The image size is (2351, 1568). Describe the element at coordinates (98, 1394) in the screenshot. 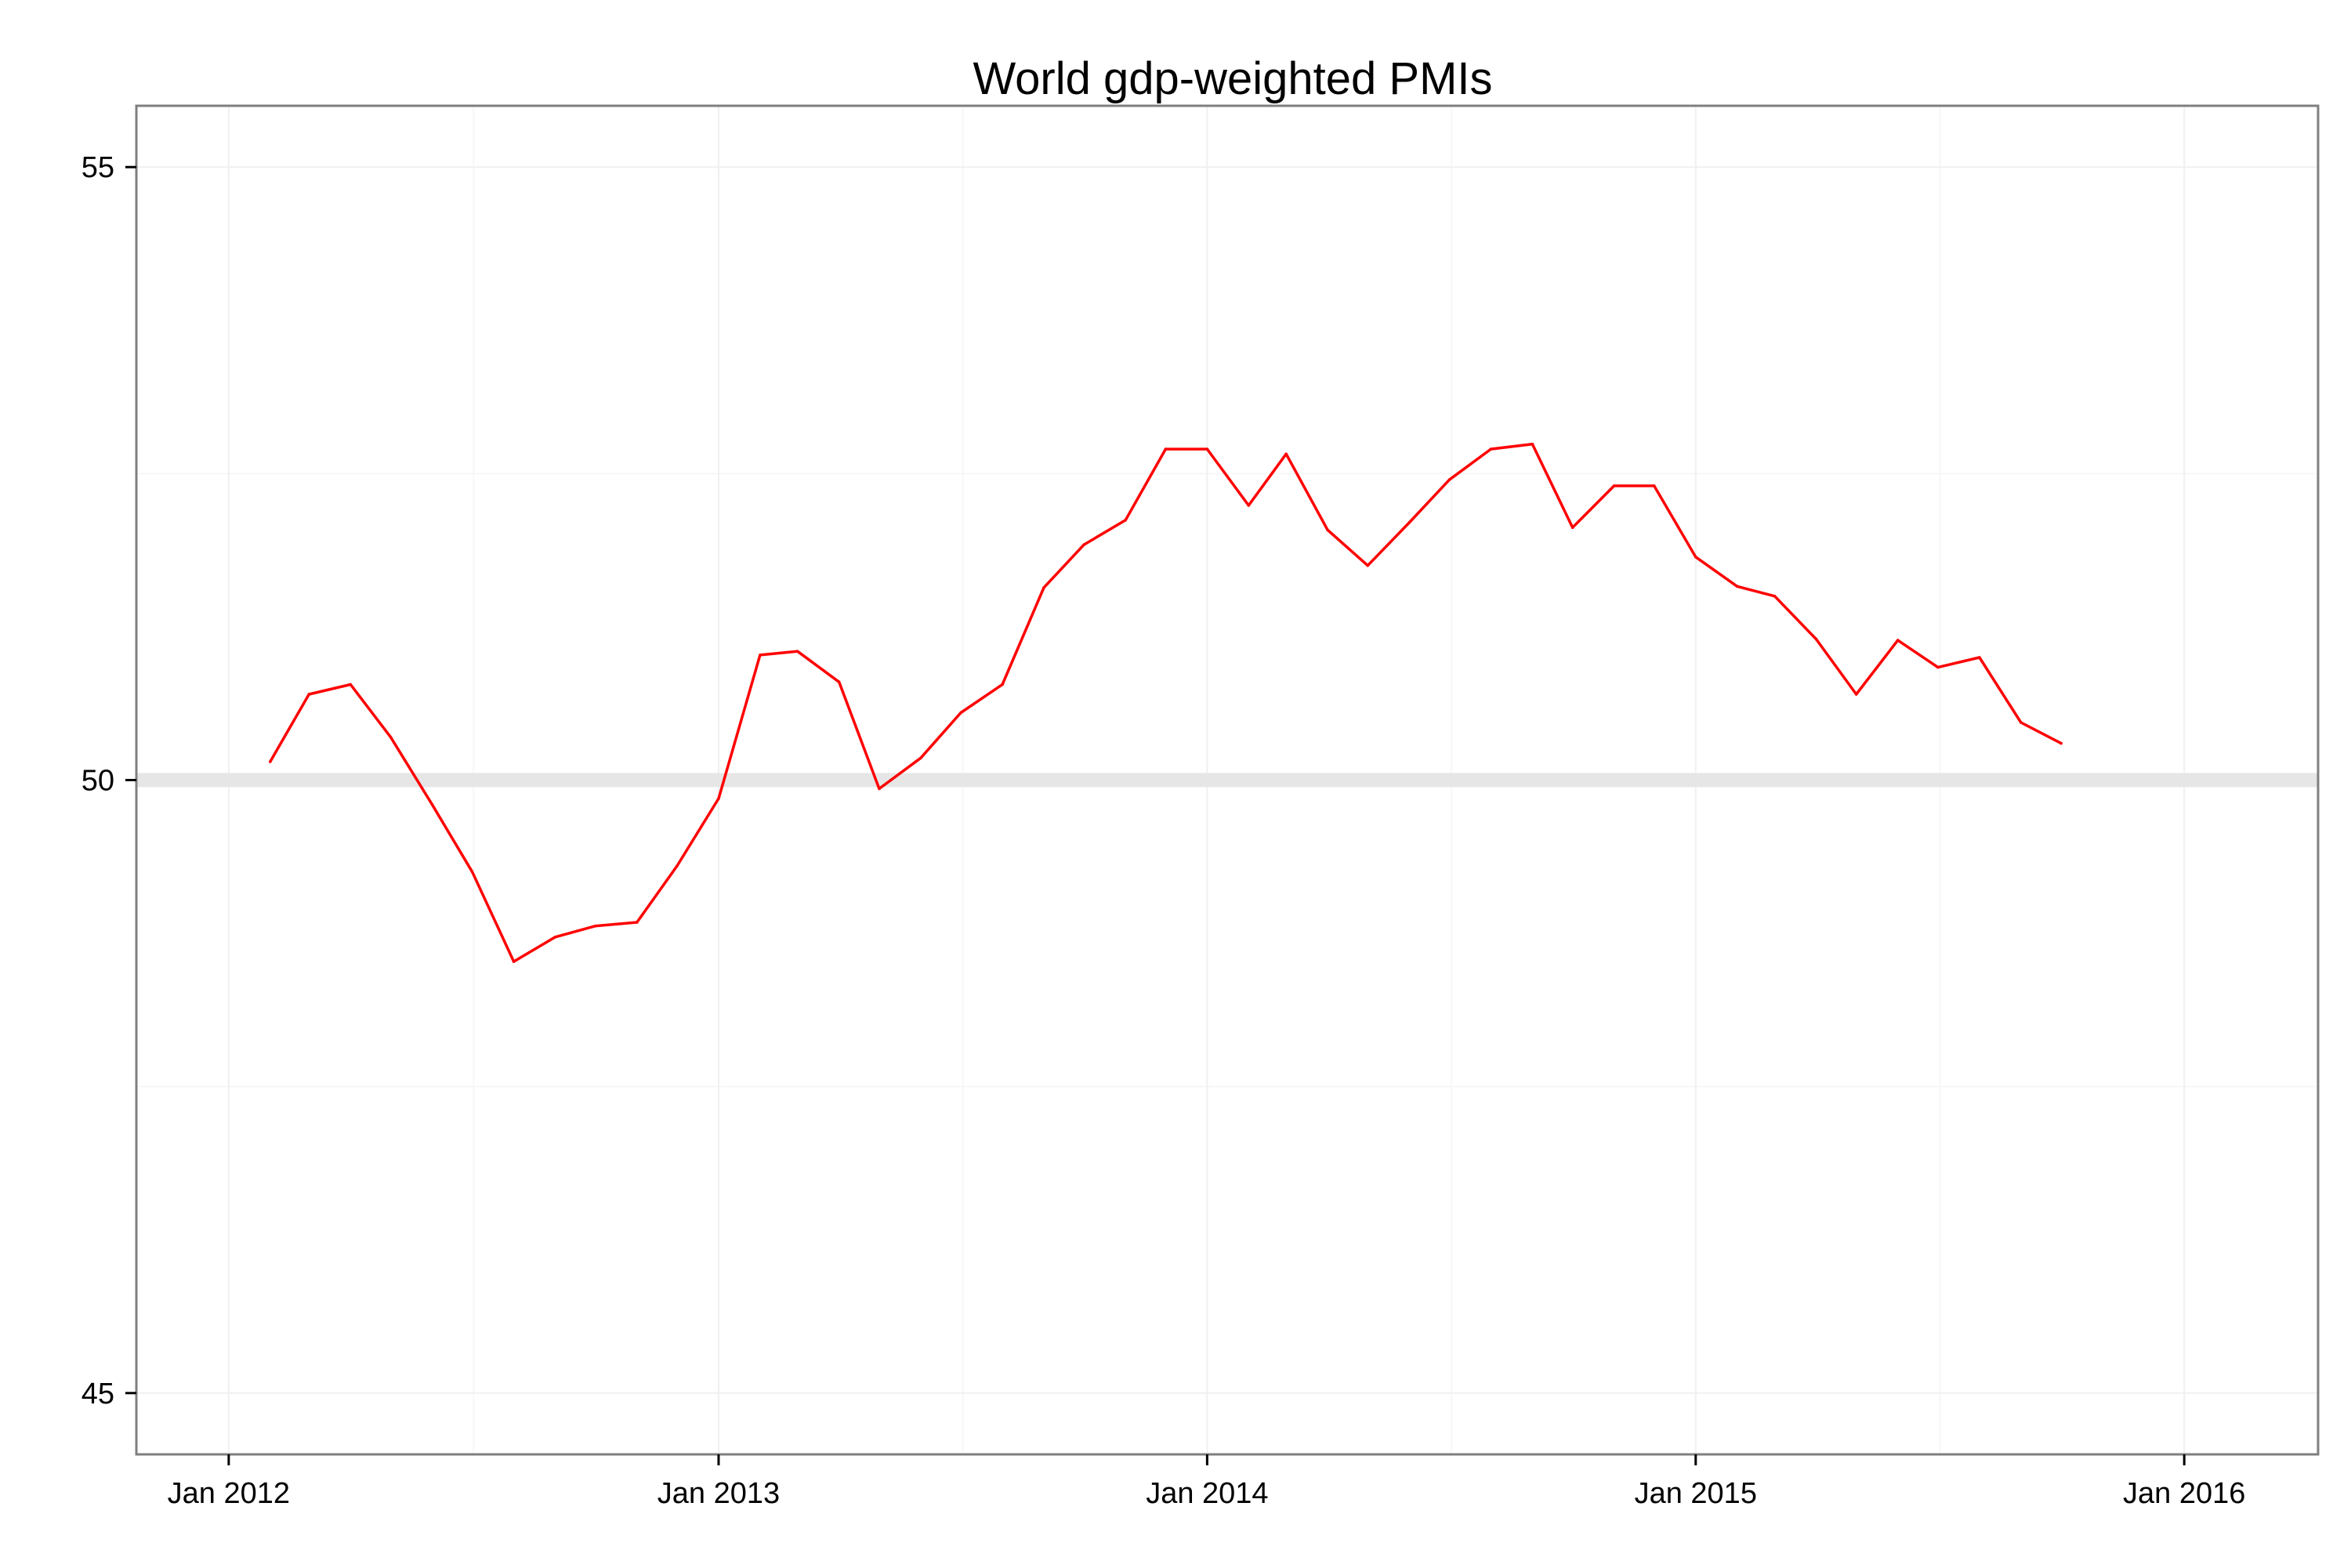

I see `y-tick-label: 45` at that location.